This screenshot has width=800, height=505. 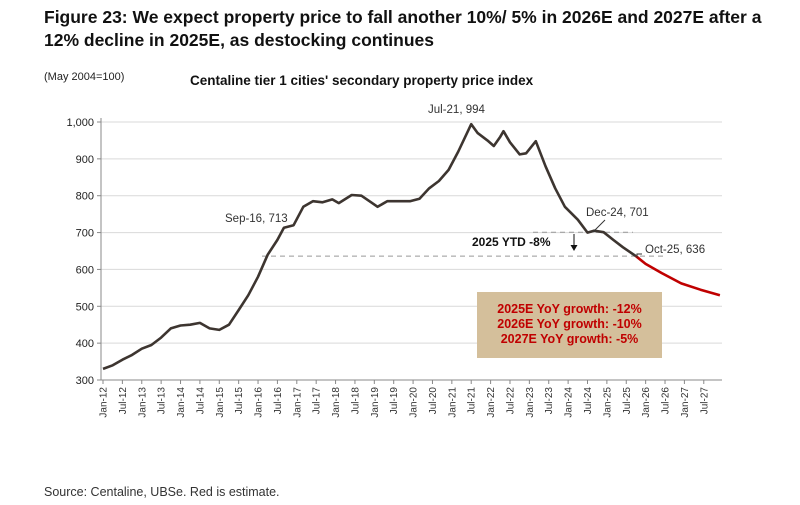 What do you see at coordinates (336, 402) in the screenshot?
I see `x-tick-label: Jan-18` at bounding box center [336, 402].